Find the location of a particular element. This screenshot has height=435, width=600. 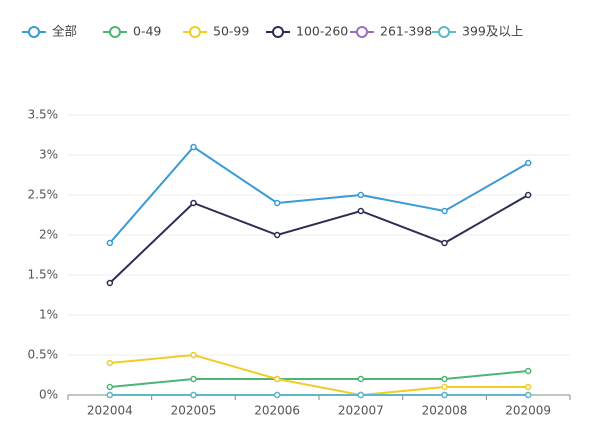

x-tick-label: 202008 is located at coordinates (445, 411).